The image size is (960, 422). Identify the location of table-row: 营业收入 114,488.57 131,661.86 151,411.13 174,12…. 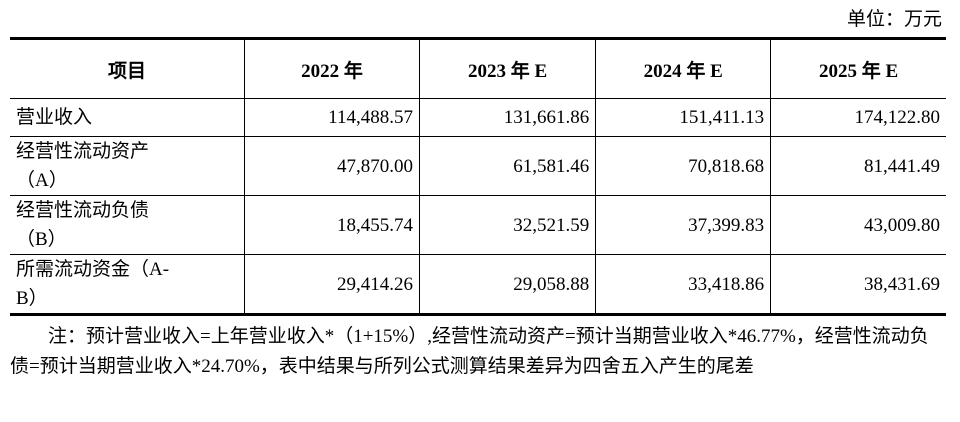
(478, 117).